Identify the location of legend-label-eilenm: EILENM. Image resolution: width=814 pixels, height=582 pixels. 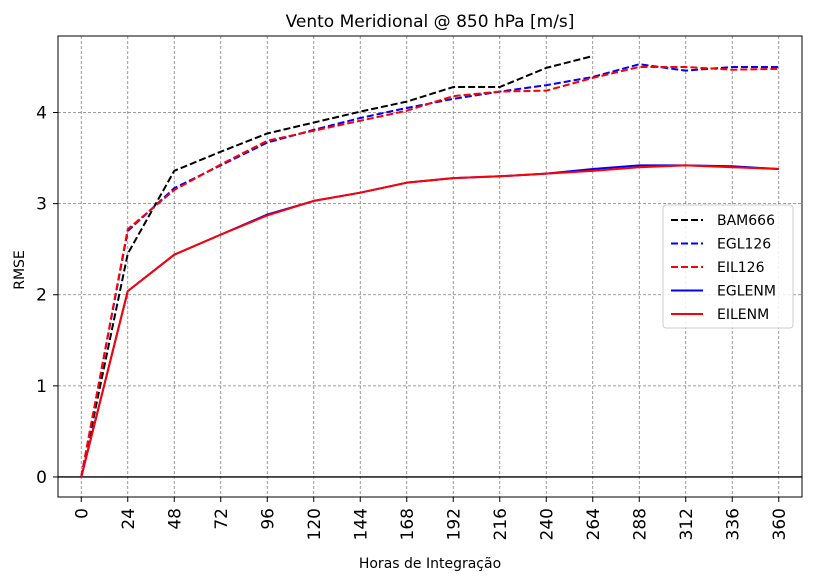
(743, 315).